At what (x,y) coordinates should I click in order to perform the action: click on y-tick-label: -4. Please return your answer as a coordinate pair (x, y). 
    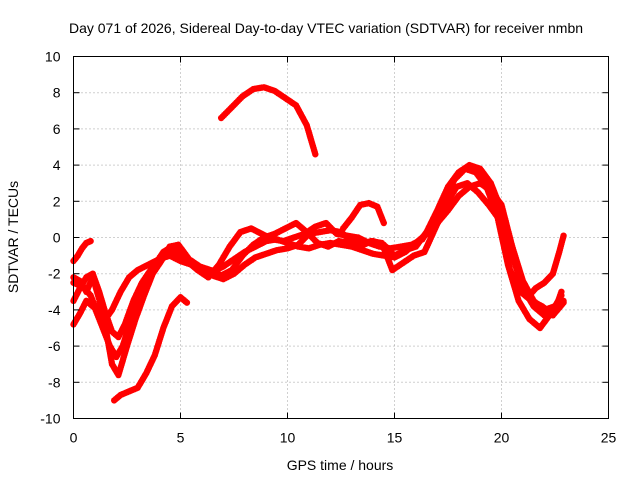
    Looking at the image, I should click on (54, 310).